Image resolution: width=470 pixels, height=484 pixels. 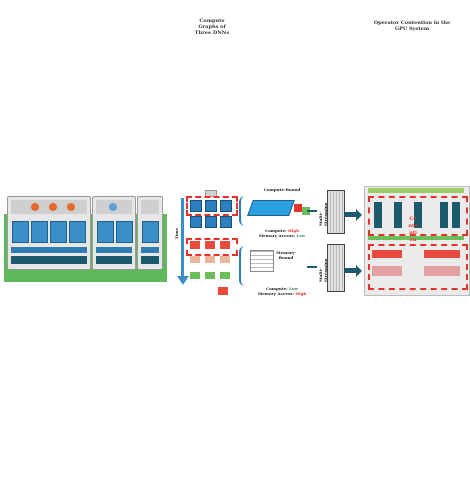 I want to click on to-gpu-arrow-1-head, so click(x=359, y=215).